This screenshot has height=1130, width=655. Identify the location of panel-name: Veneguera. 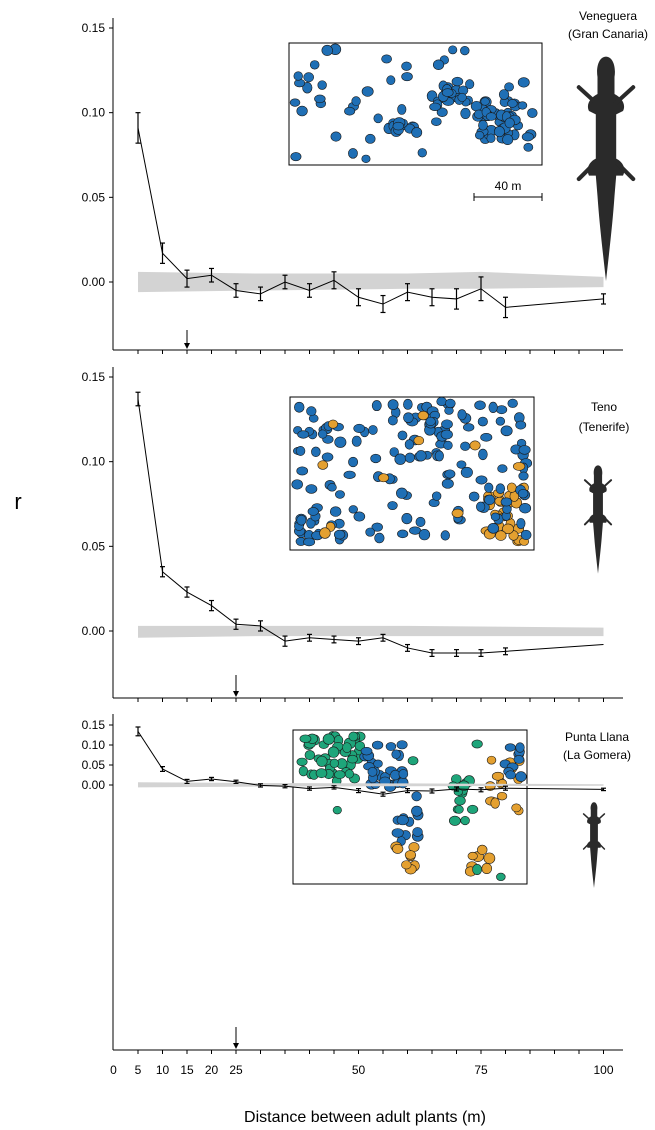
(608, 16).